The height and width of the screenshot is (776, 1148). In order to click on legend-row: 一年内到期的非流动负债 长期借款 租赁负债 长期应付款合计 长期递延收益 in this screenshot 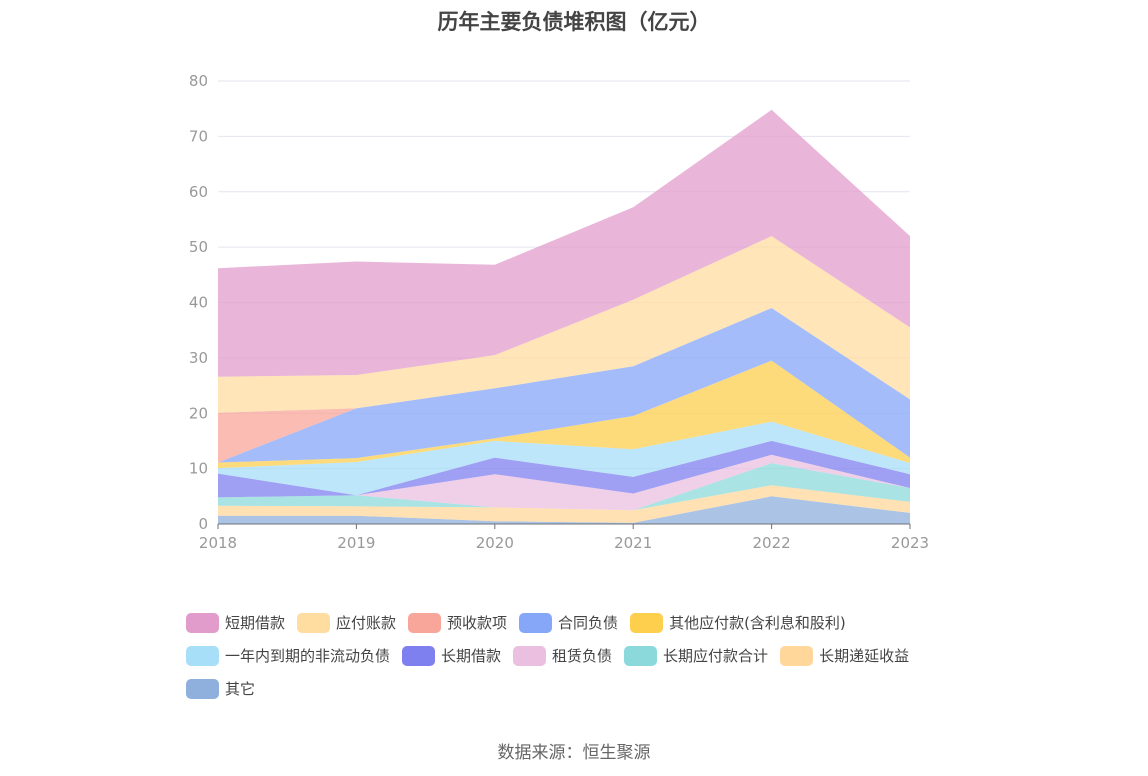, I will do `click(636, 655)`.